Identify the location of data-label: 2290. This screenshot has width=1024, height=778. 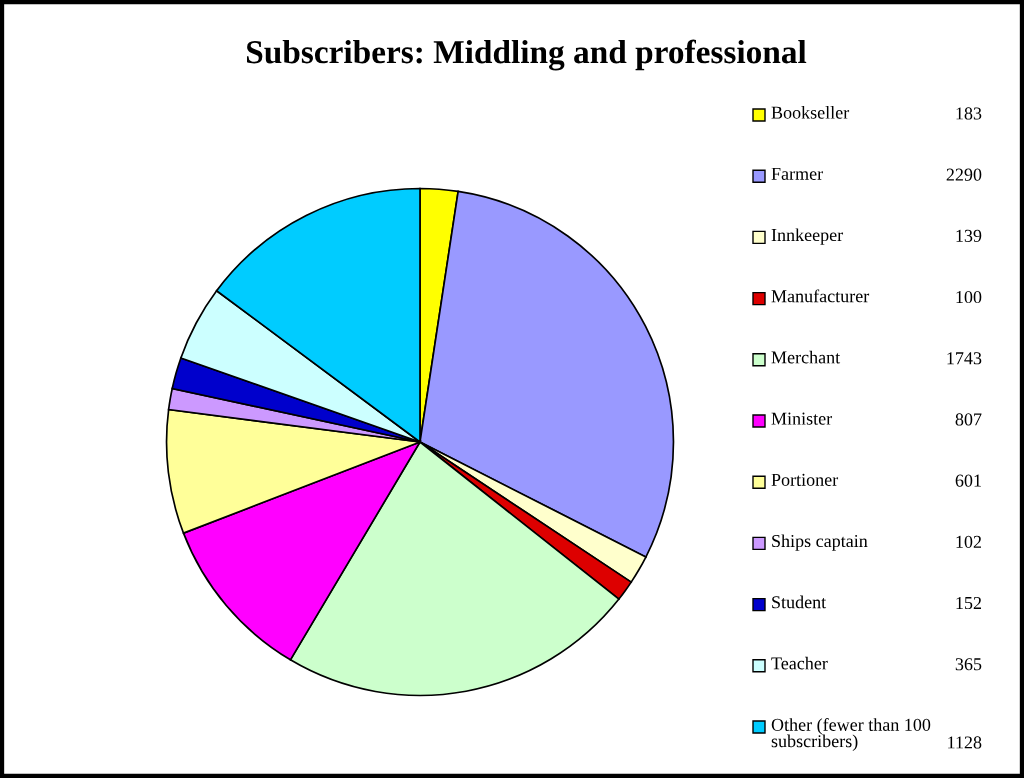
(964, 174).